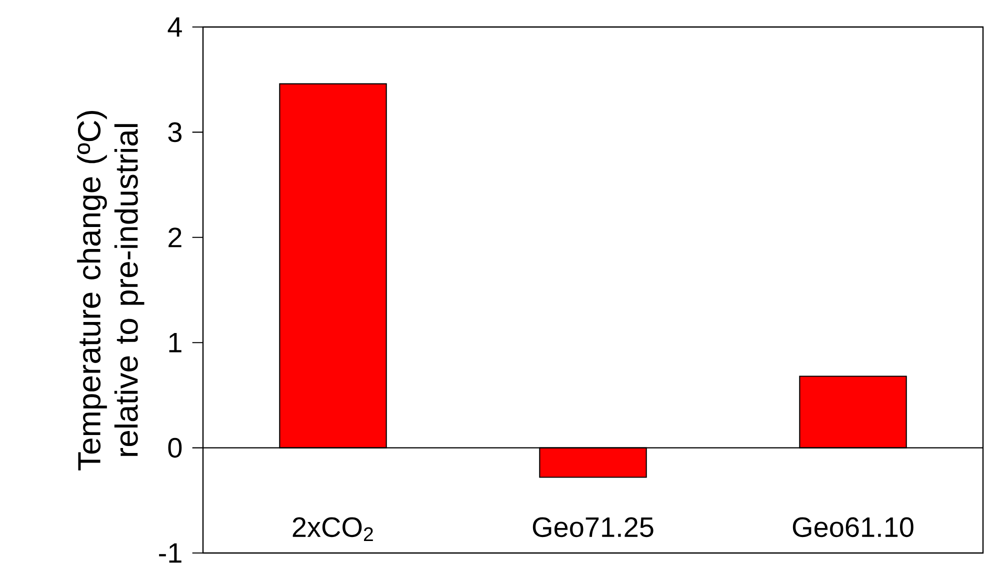 This screenshot has height=582, width=985. I want to click on x-tick-label: 2xCO$_{2}$, so click(332, 529).